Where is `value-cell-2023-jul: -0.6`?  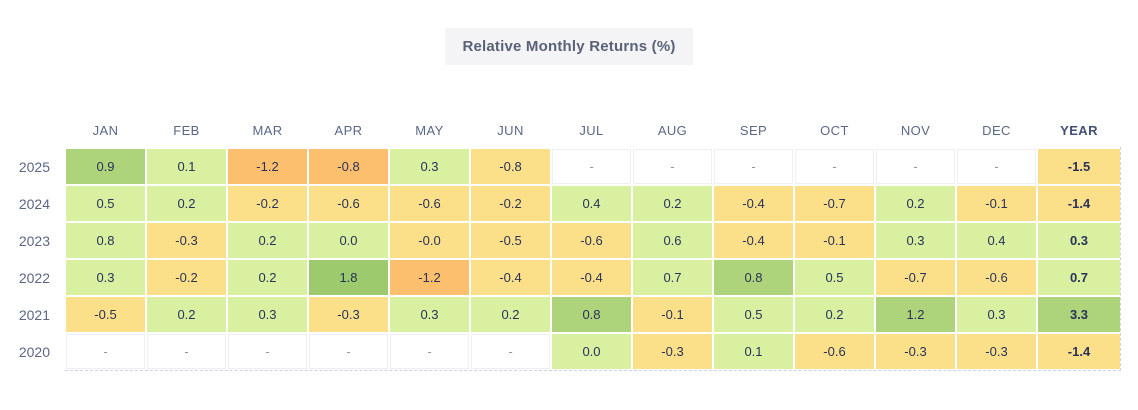
value-cell-2023-jul: -0.6 is located at coordinates (591, 240).